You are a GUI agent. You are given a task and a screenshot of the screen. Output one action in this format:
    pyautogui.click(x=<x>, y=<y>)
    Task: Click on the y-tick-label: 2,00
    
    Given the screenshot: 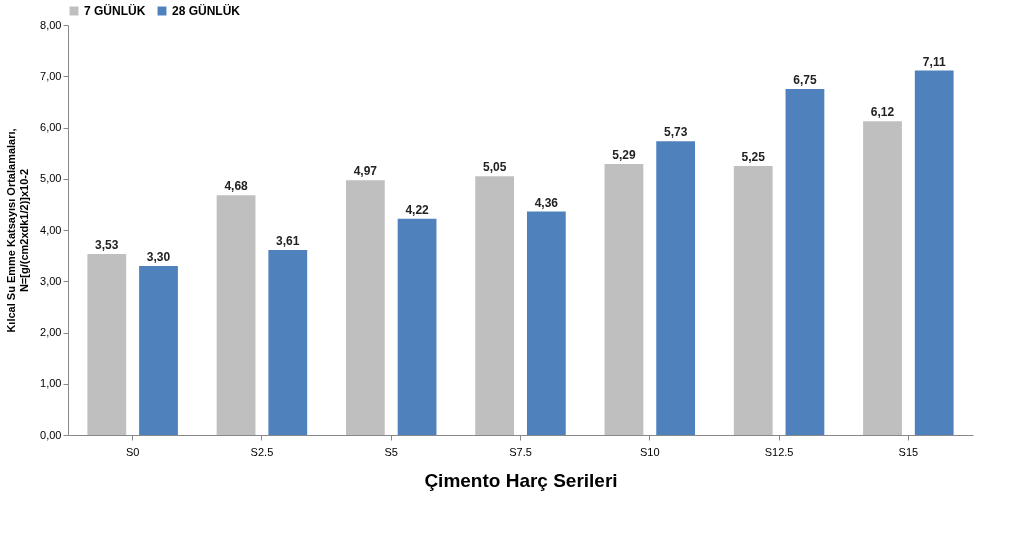 What is the action you would take?
    pyautogui.click(x=51, y=332)
    